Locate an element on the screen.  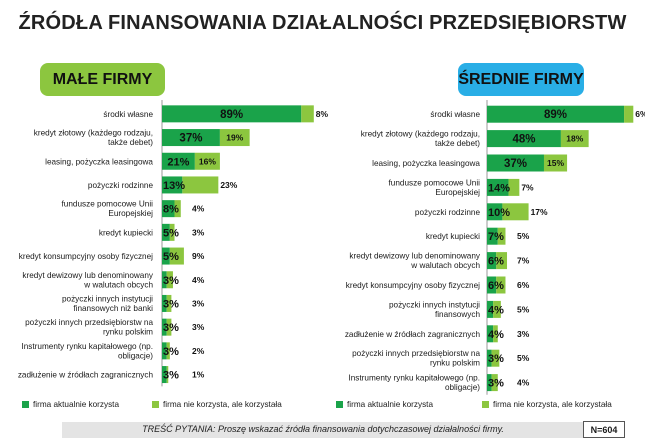
panel-1-value-considered: 15% is located at coordinates (555, 163).